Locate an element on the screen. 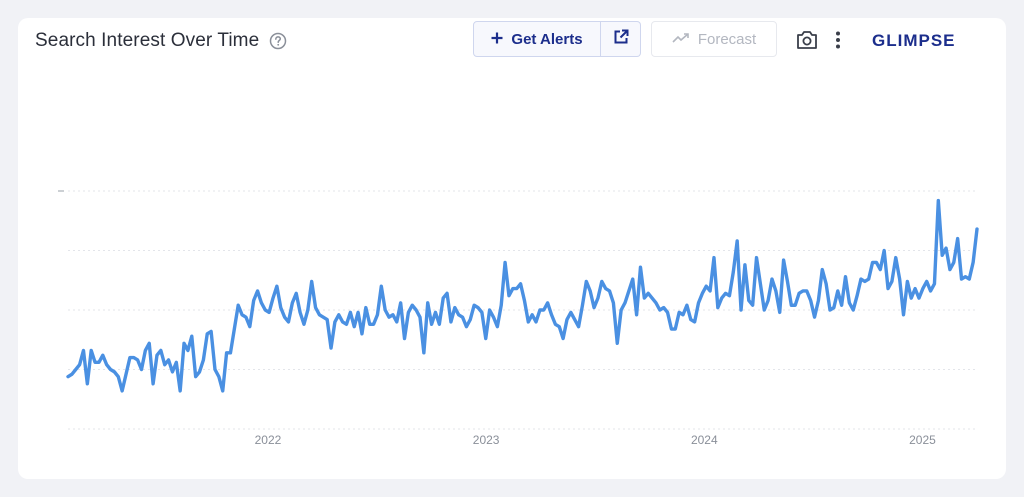 This screenshot has width=1024, height=497. kebab-menu-icon is located at coordinates (838, 40).